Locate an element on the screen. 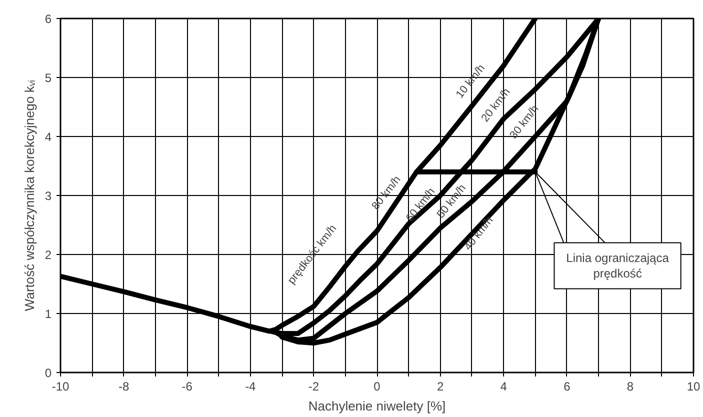 The height and width of the screenshot is (417, 703). y-tick-label: 6 is located at coordinates (48, 19).